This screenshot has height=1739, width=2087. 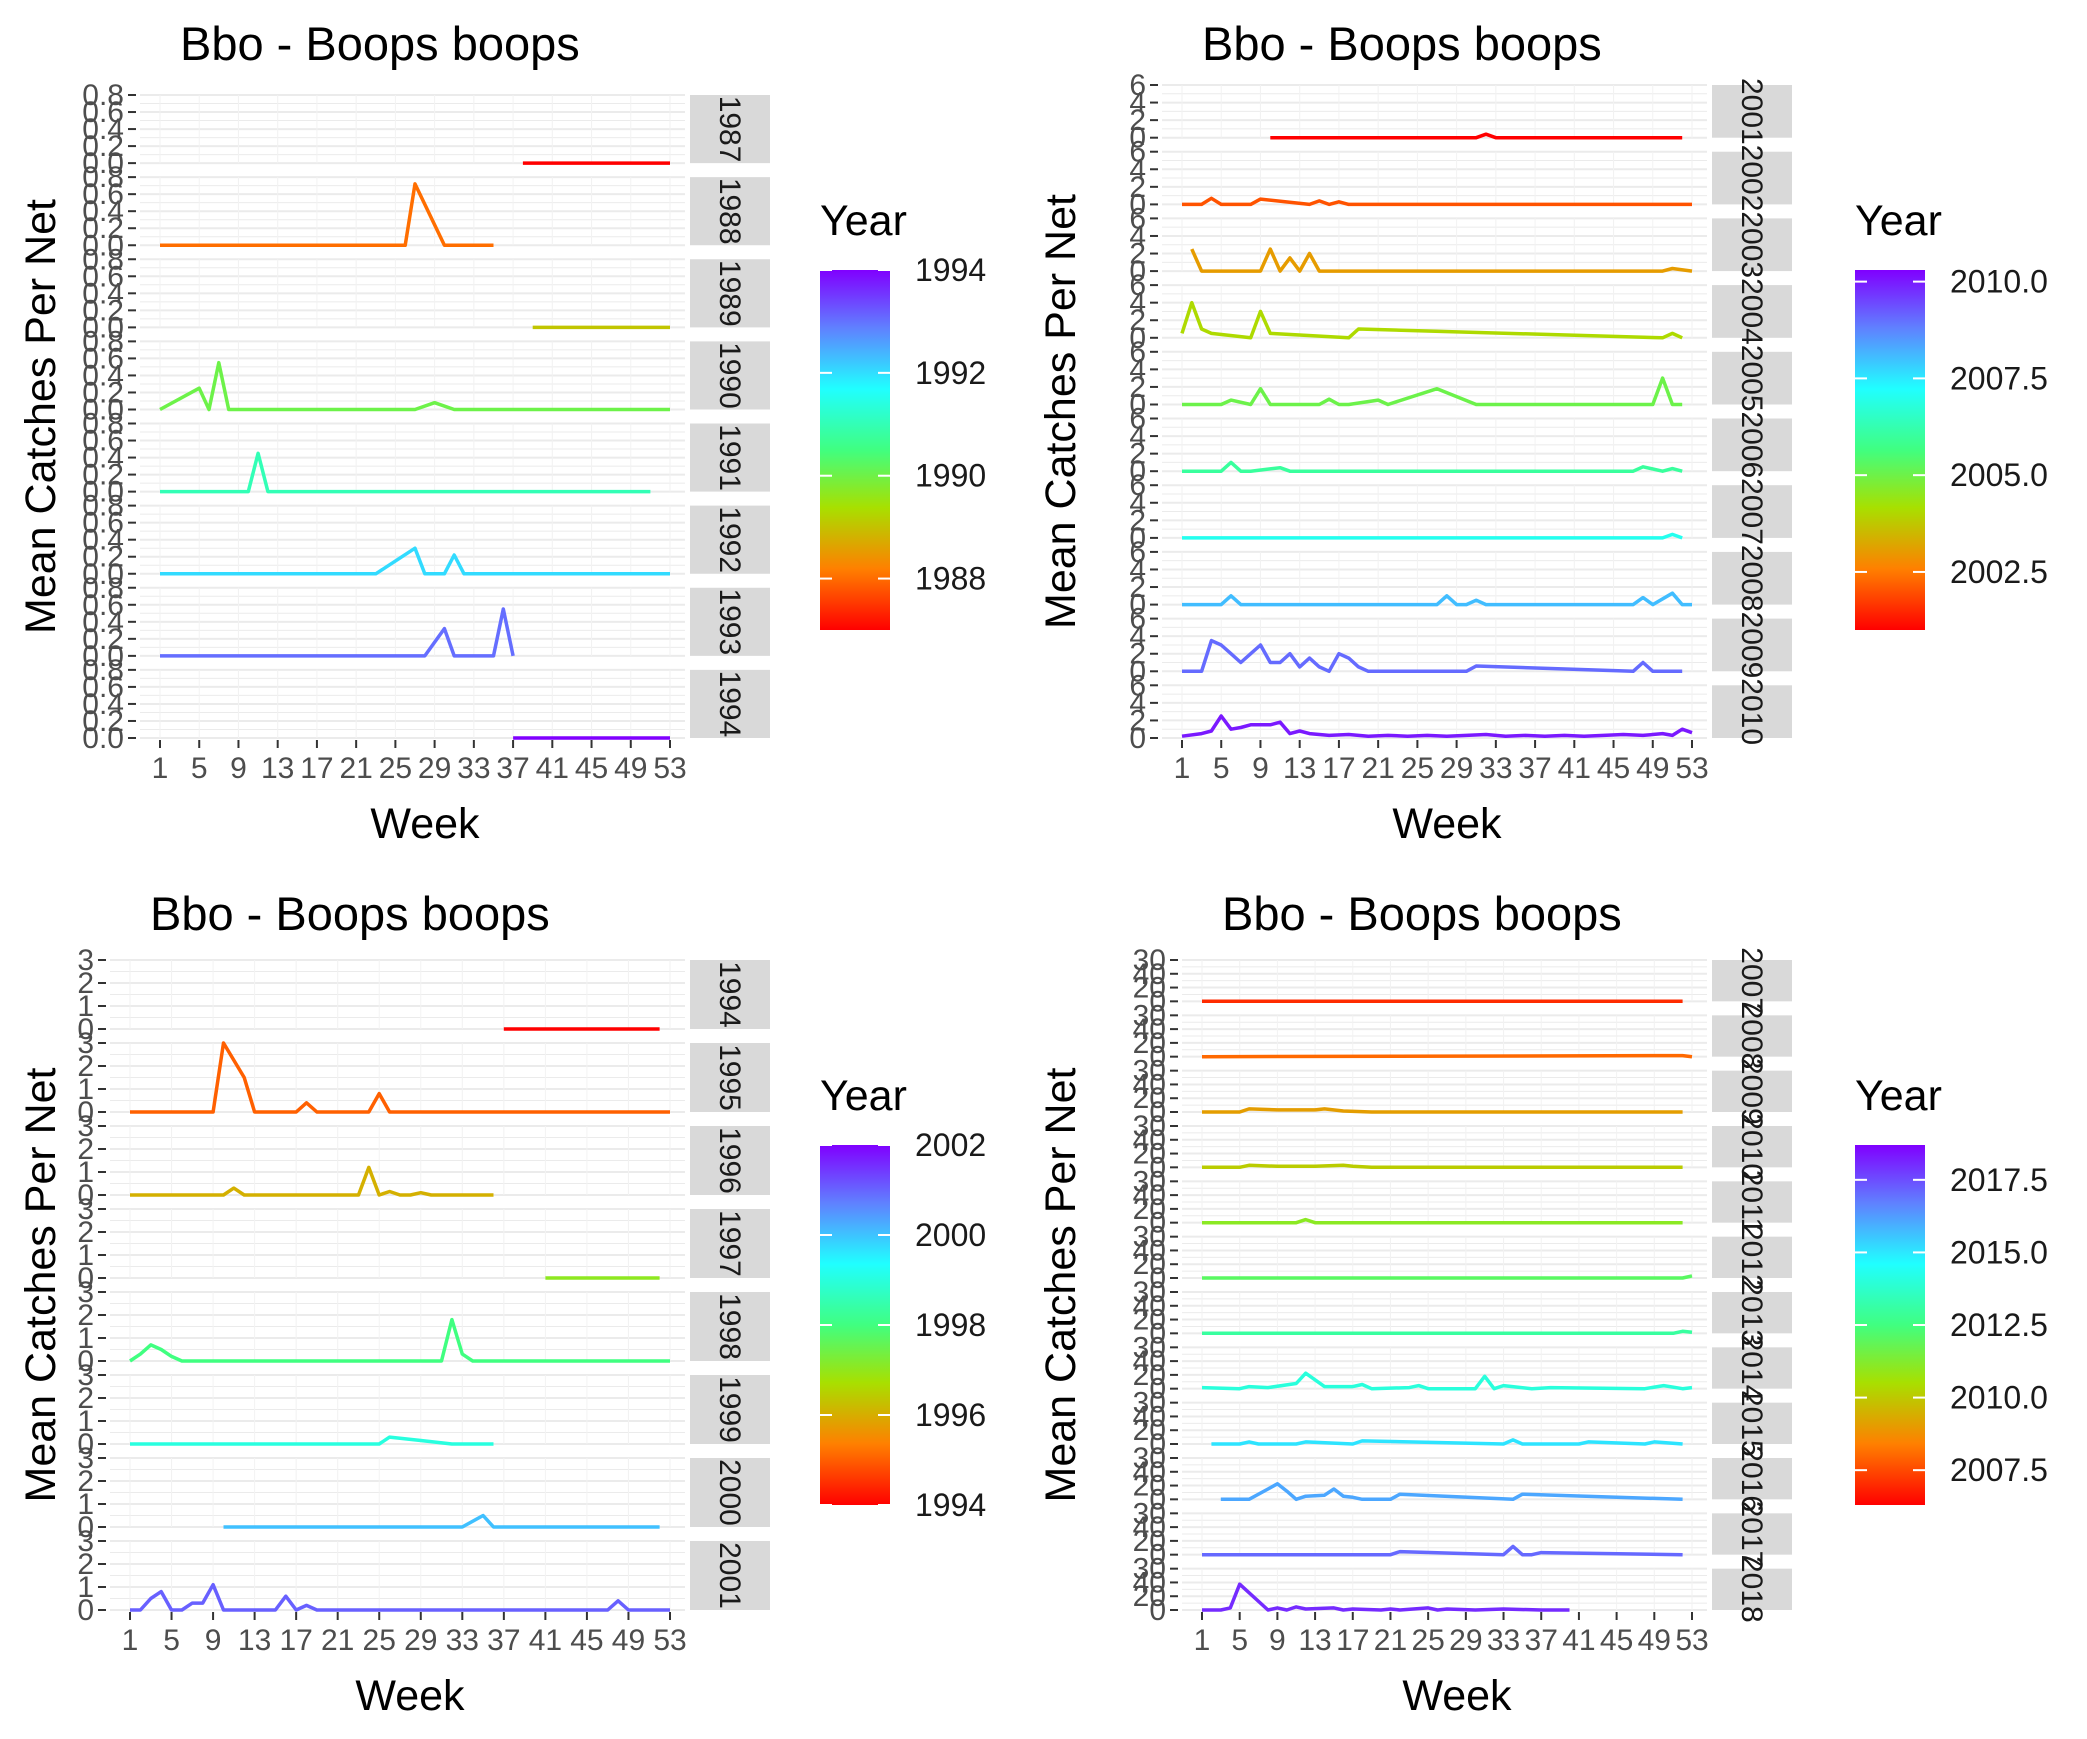 What do you see at coordinates (85, 1458) in the screenshot?
I see `y-tick-label: 3` at bounding box center [85, 1458].